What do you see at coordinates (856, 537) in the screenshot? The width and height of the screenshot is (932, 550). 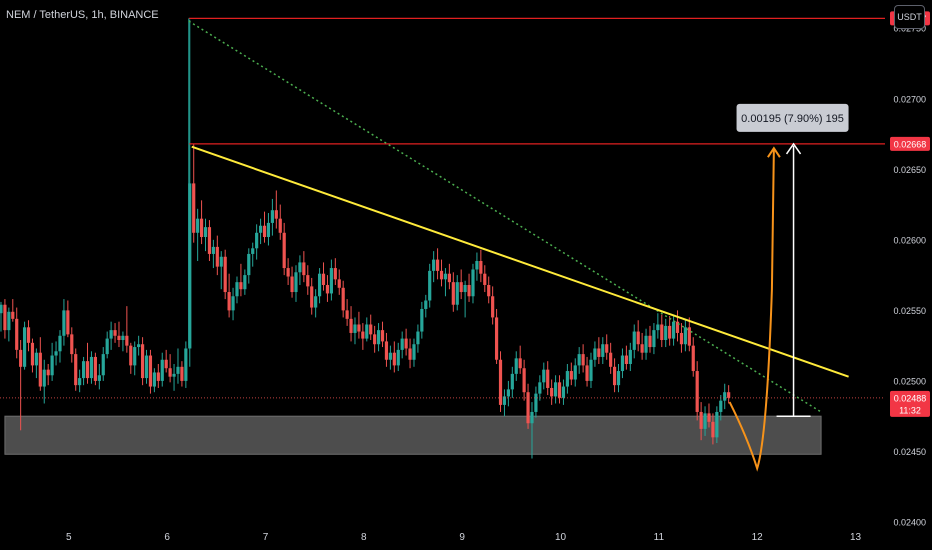 I see `x-tick-label: 13` at bounding box center [856, 537].